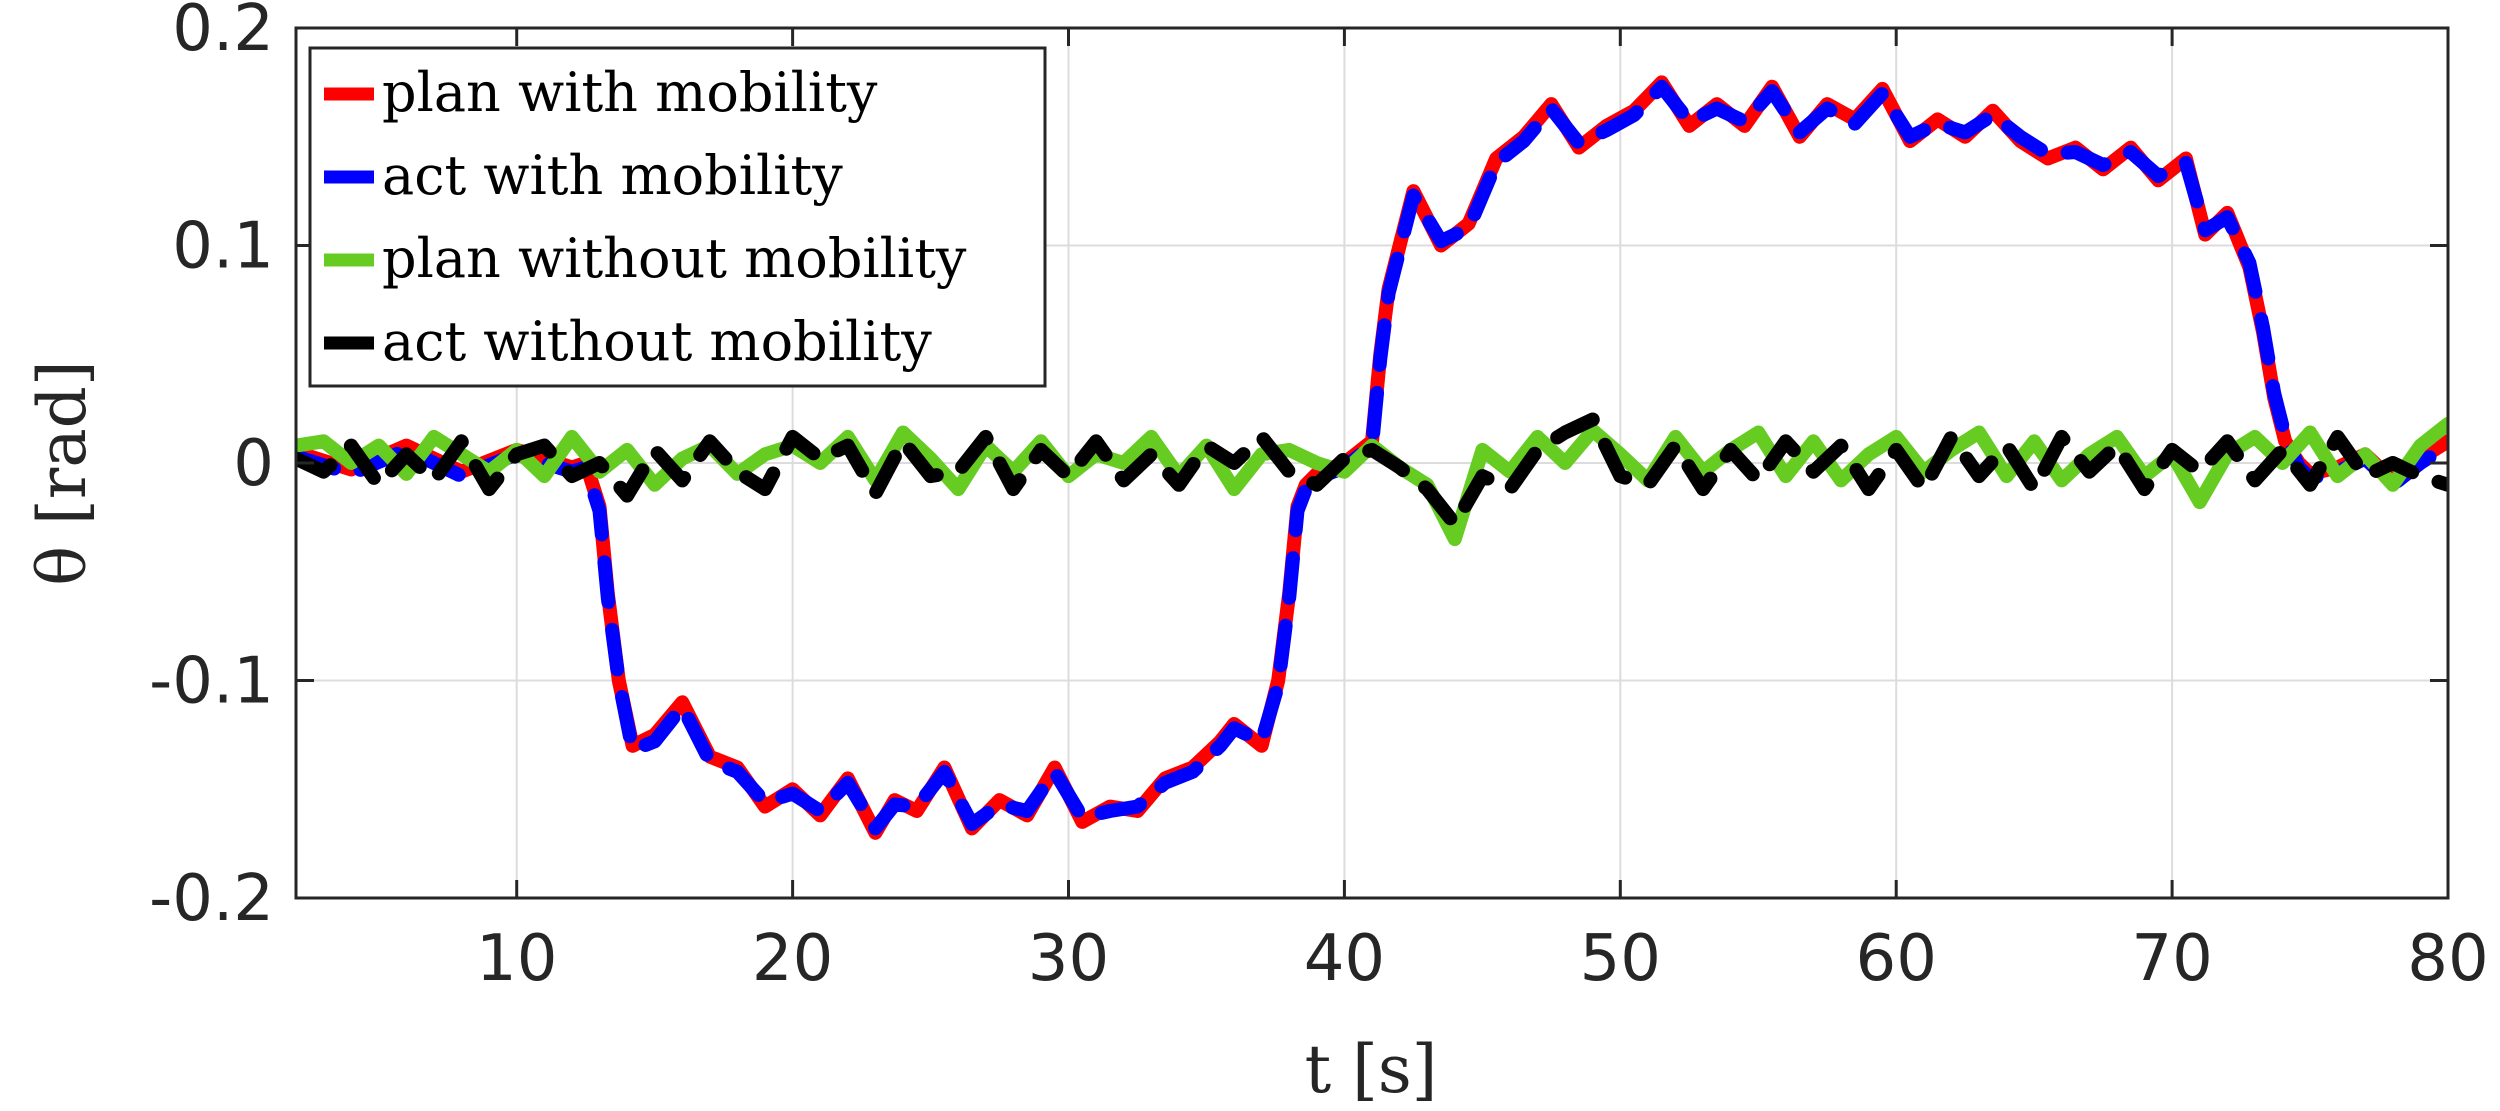  What do you see at coordinates (516, 959) in the screenshot?
I see `x-tick-label: 10` at bounding box center [516, 959].